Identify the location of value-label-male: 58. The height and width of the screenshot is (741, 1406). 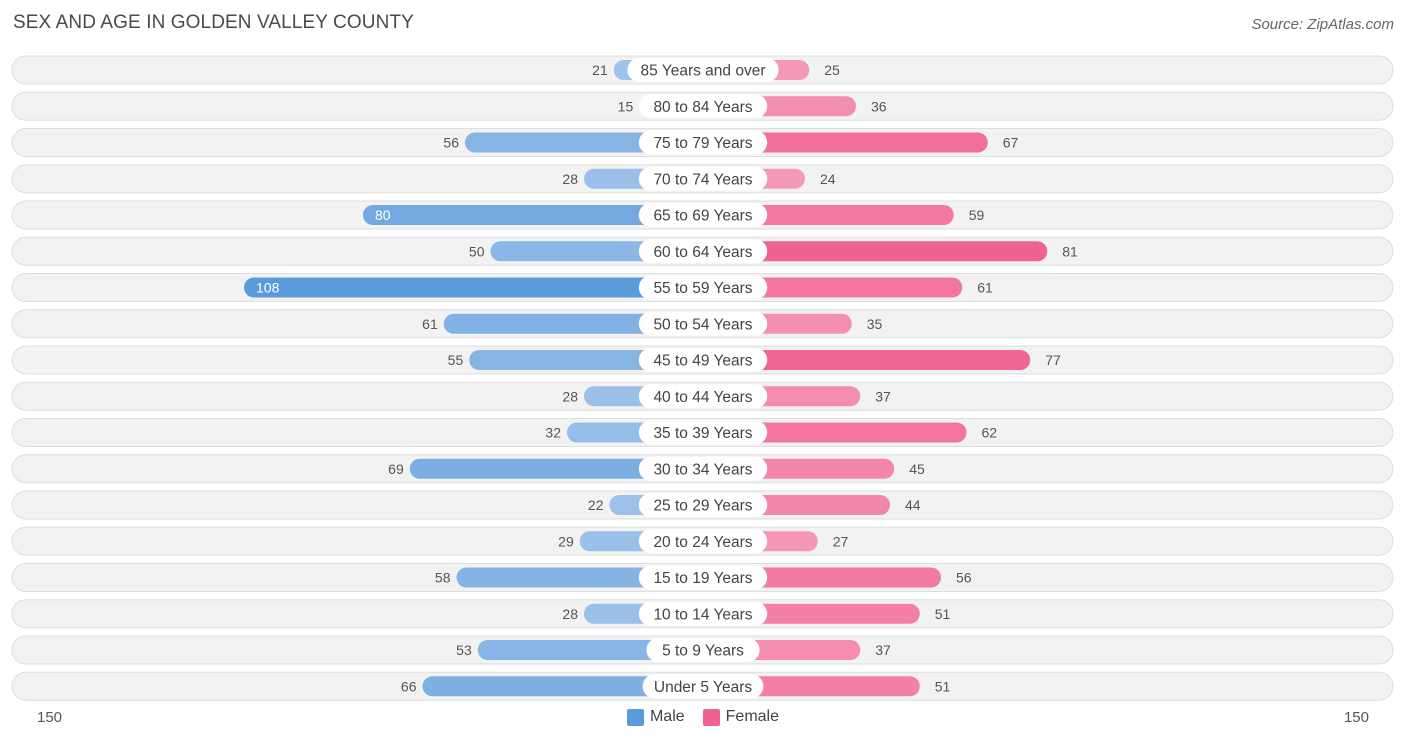
(443, 578).